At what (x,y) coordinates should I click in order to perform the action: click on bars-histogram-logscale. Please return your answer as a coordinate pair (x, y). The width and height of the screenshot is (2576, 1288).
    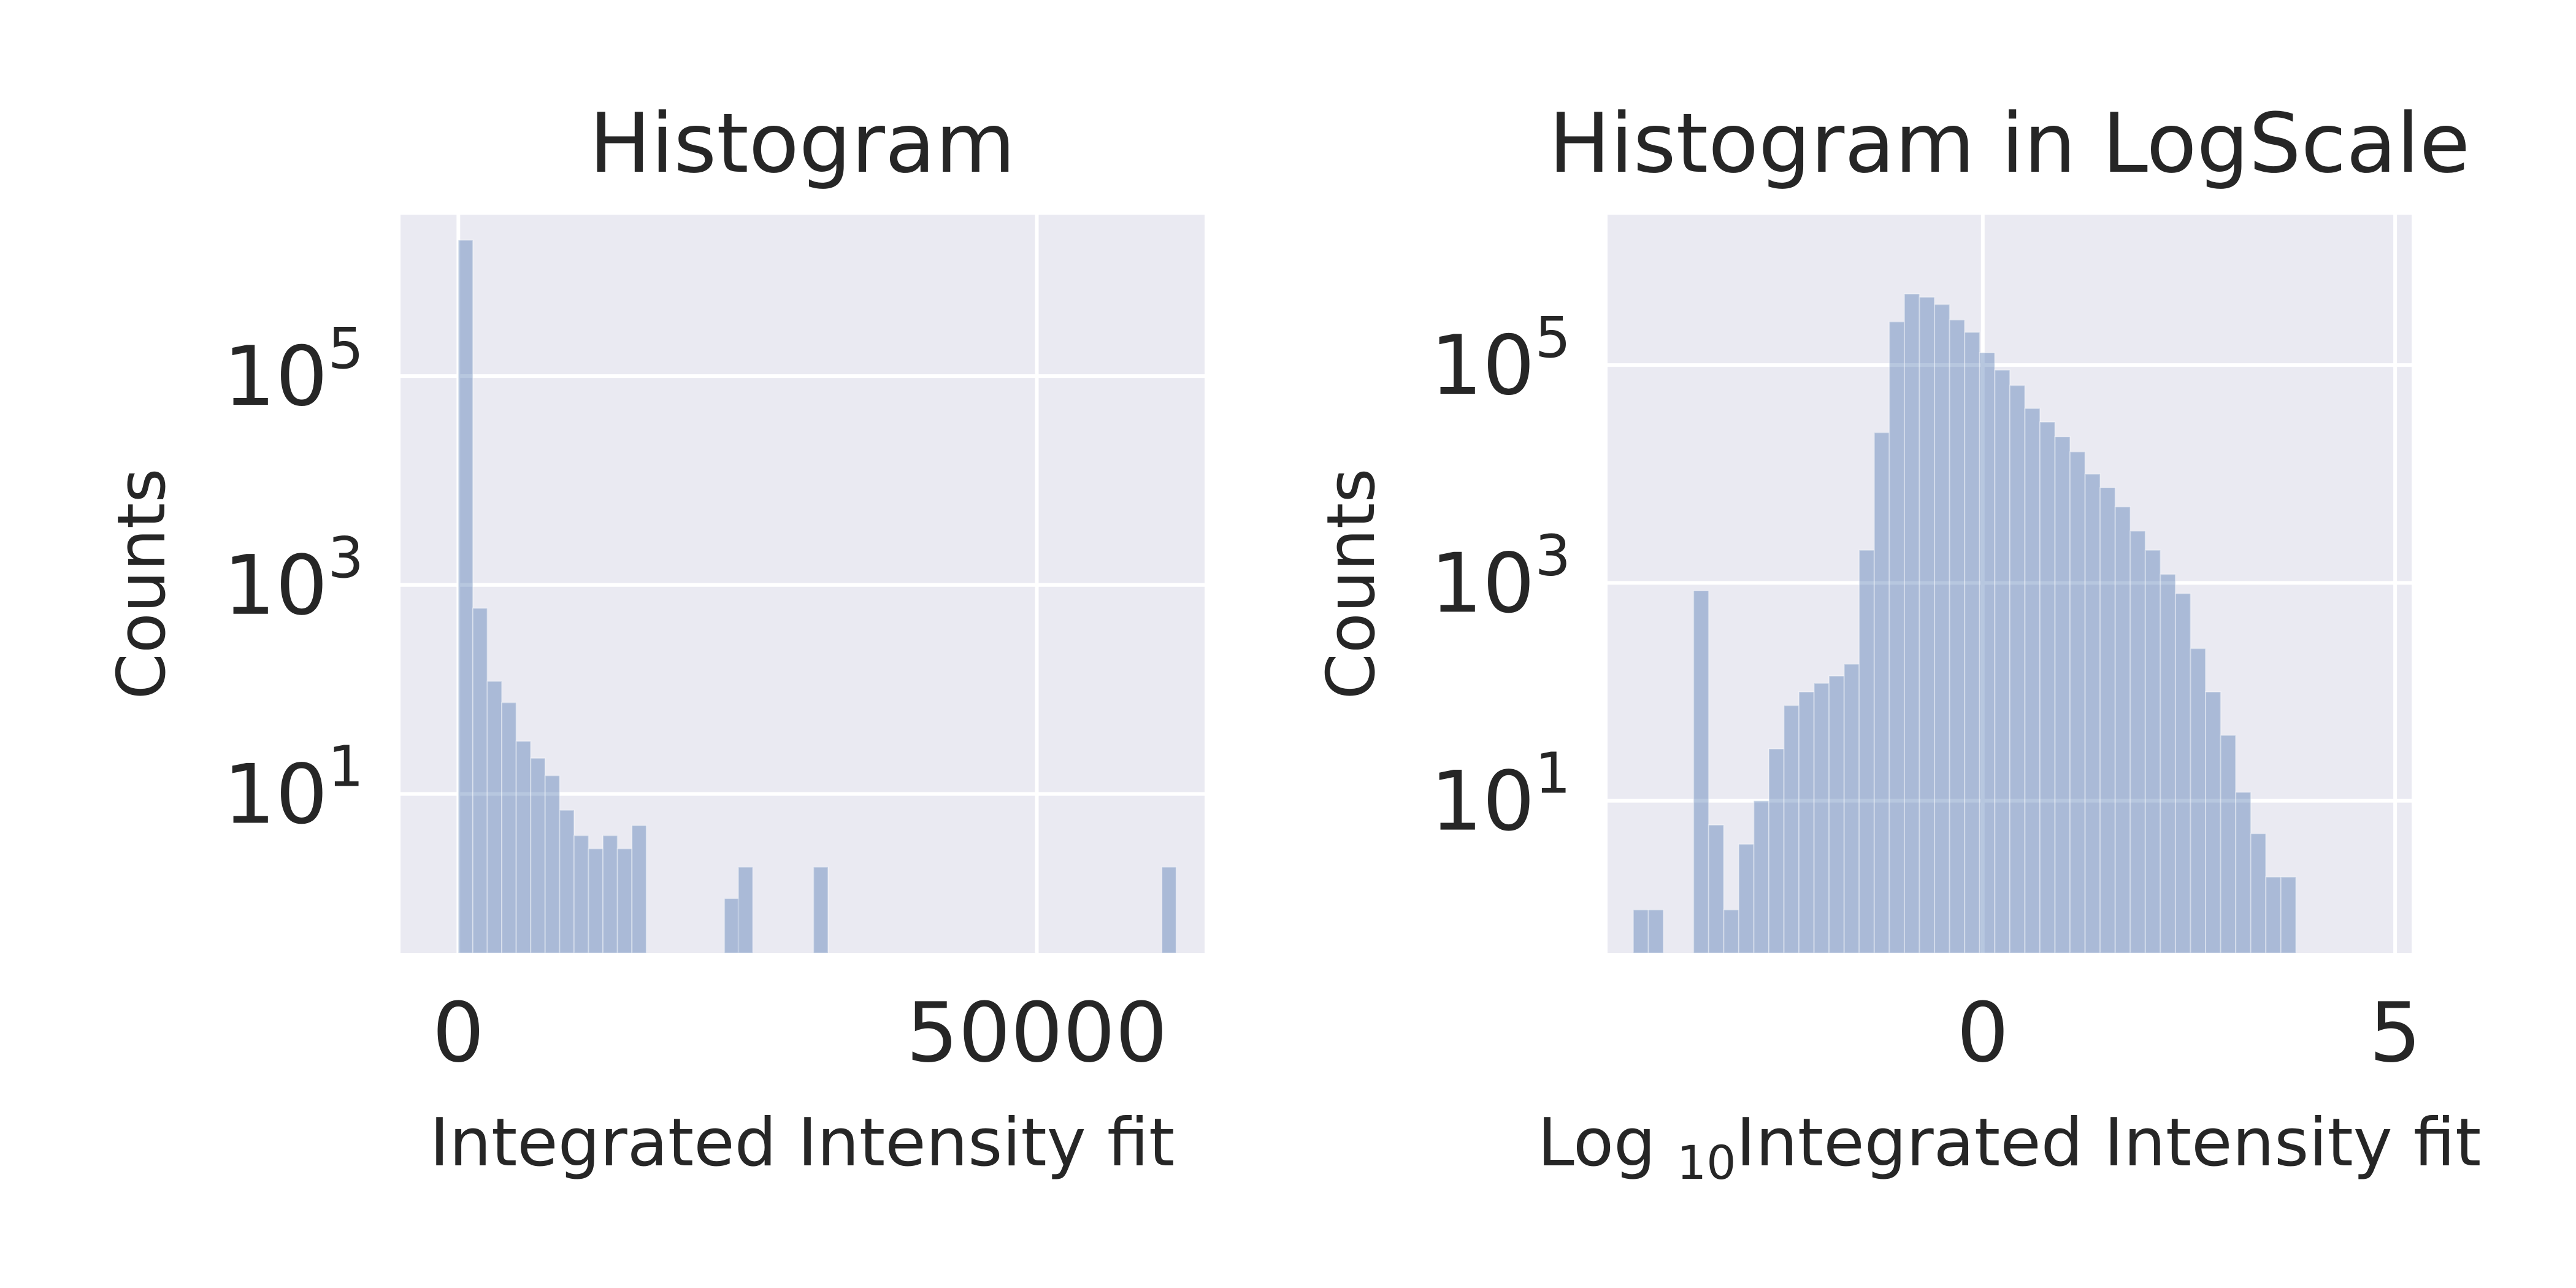
    Looking at the image, I should click on (1965, 623).